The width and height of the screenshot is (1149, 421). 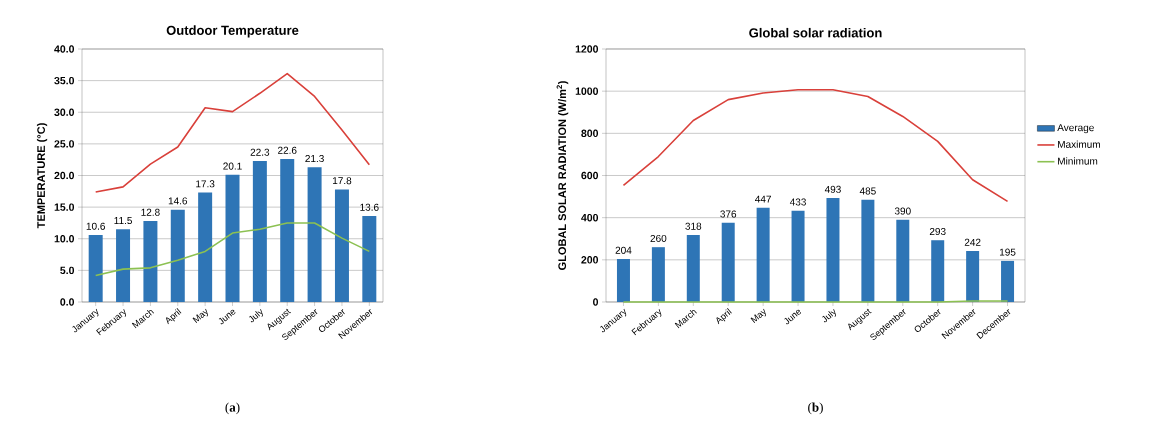 I want to click on data-label: 14.6, so click(x=178, y=201).